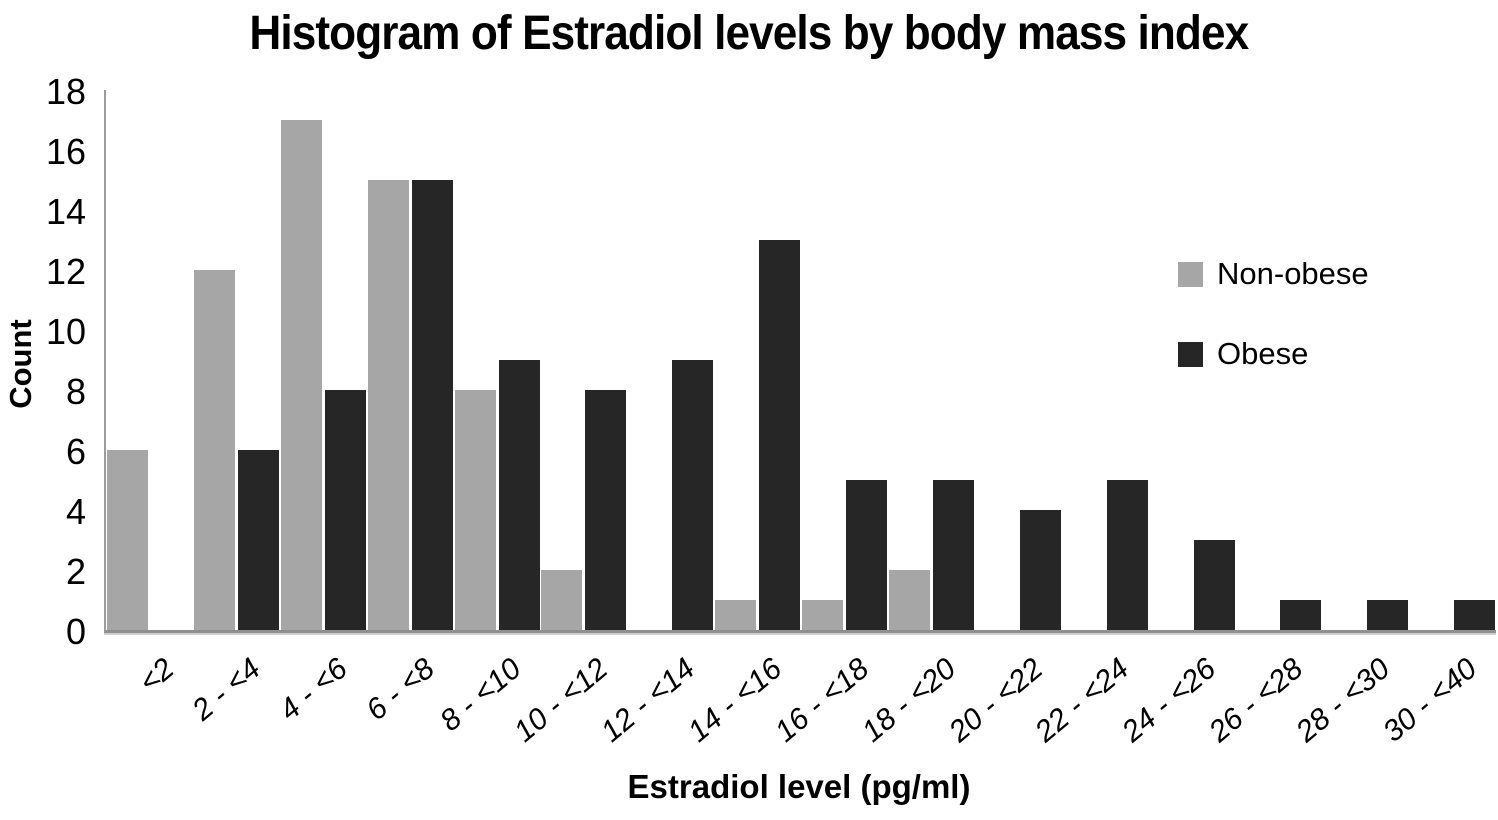  I want to click on y-tick-label: 16, so click(65, 151).